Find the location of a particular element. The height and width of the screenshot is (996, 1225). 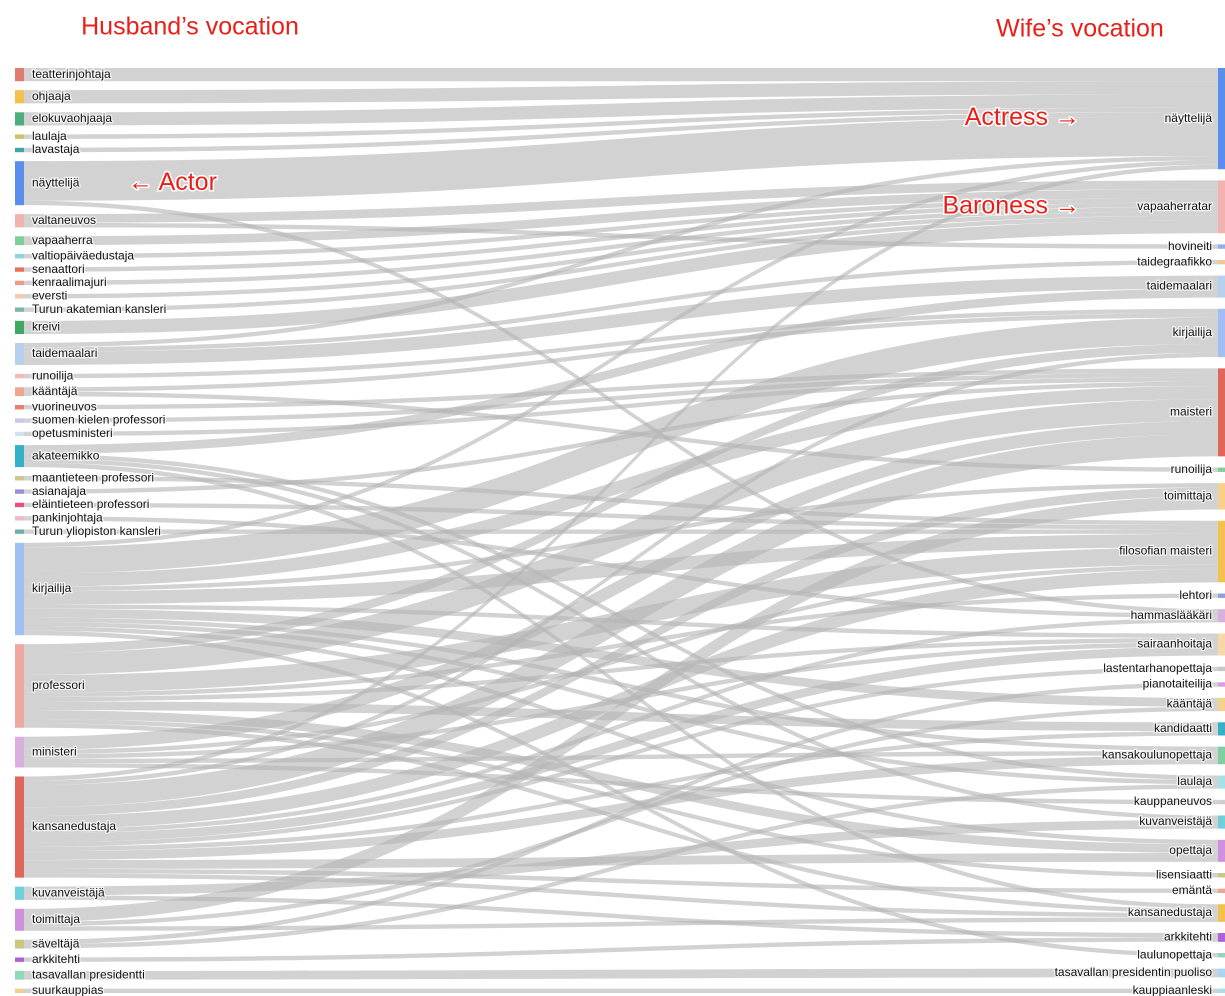

left-node-label: kääntäjä is located at coordinates (55, 391).